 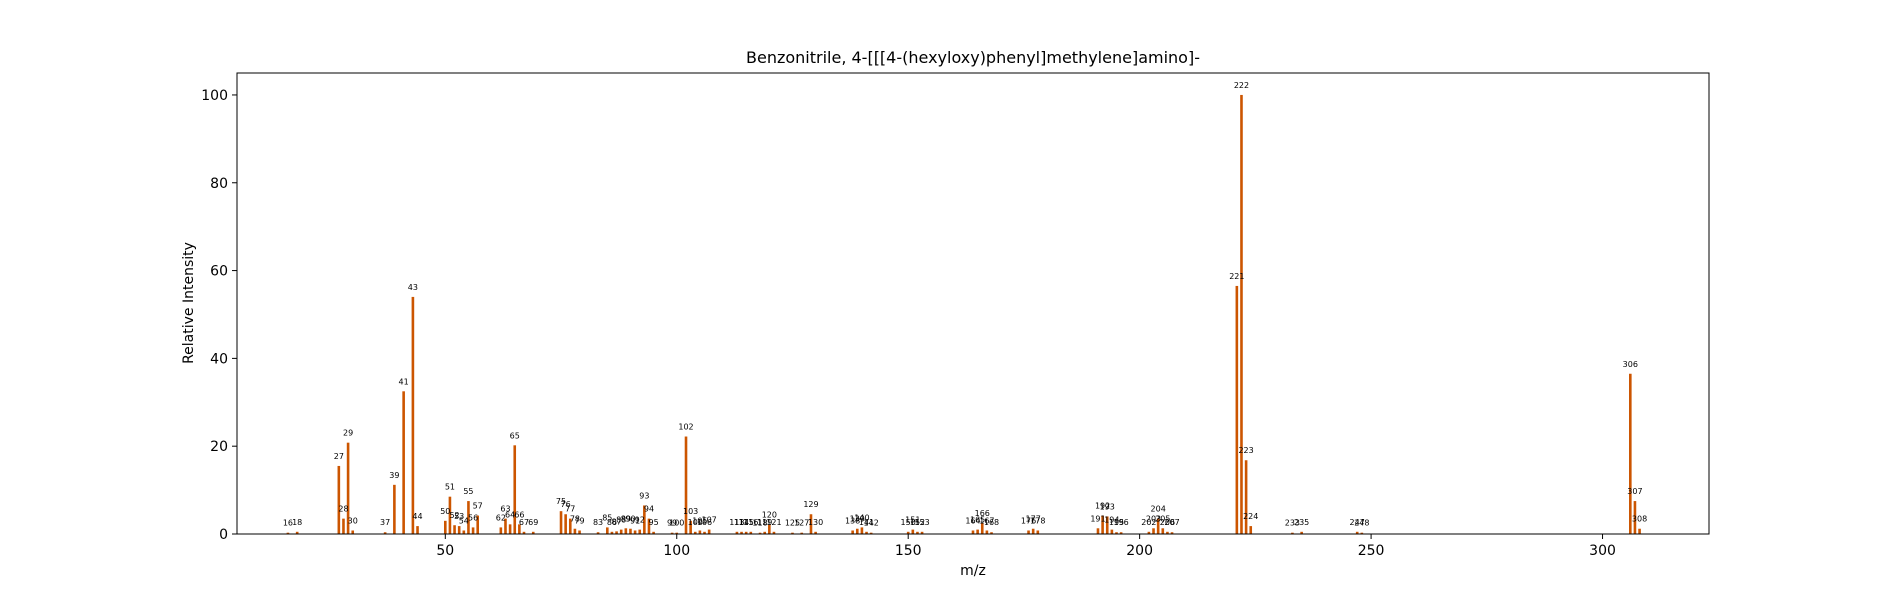 What do you see at coordinates (616, 521) in the screenshot?
I see `peak-label: 87` at bounding box center [616, 521].